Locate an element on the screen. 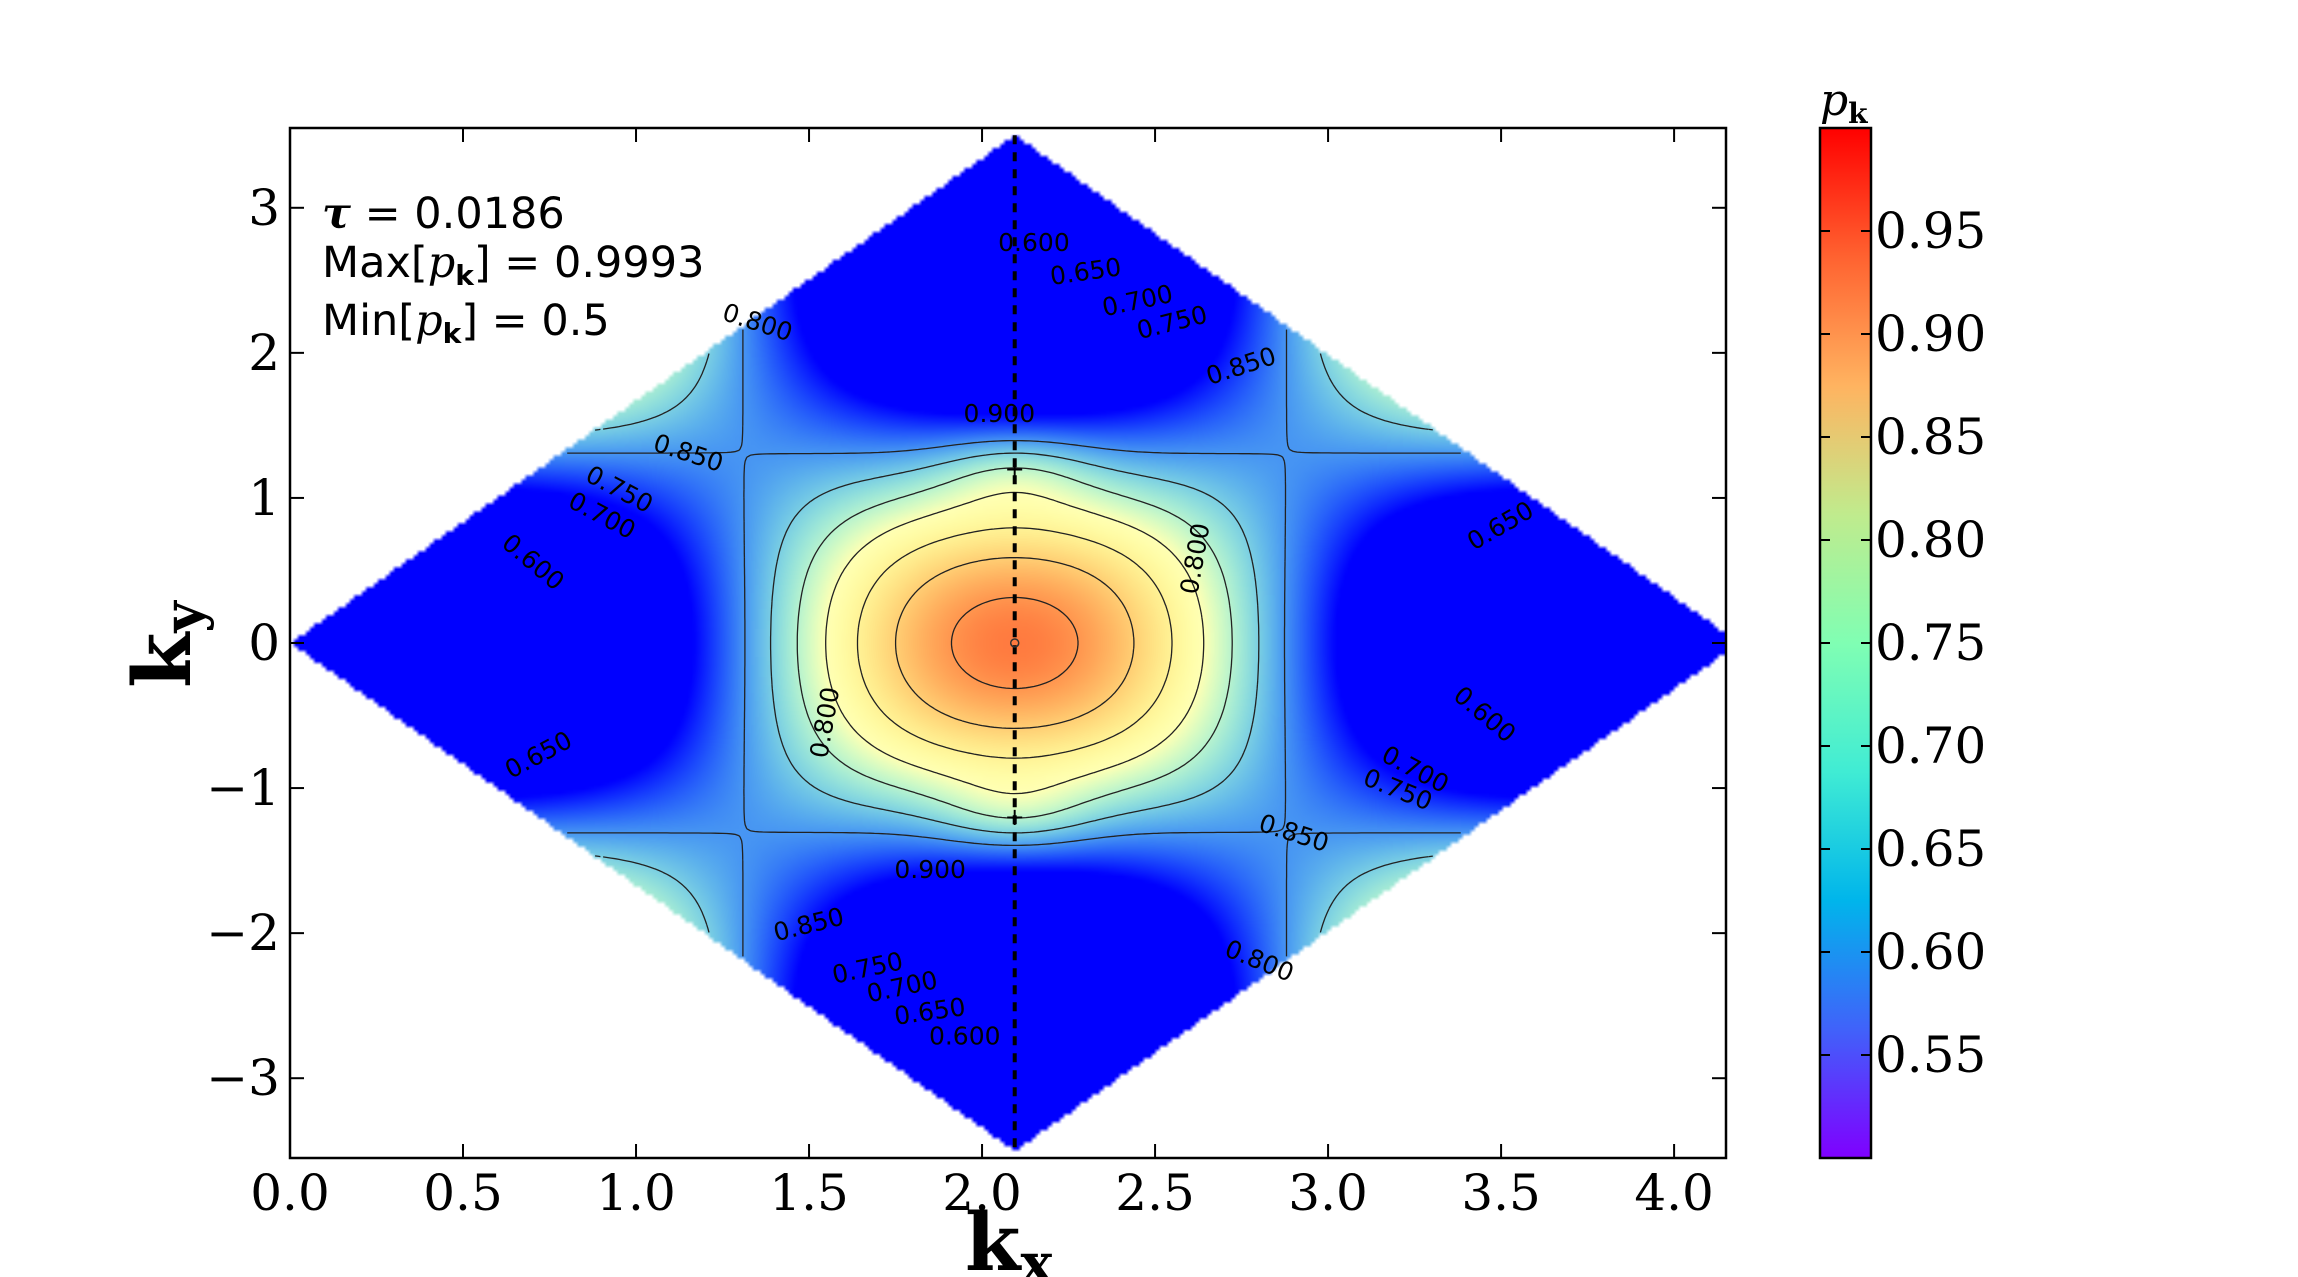 The image size is (2298, 1277). max-point-marker-1: + is located at coordinates (1015, 817).